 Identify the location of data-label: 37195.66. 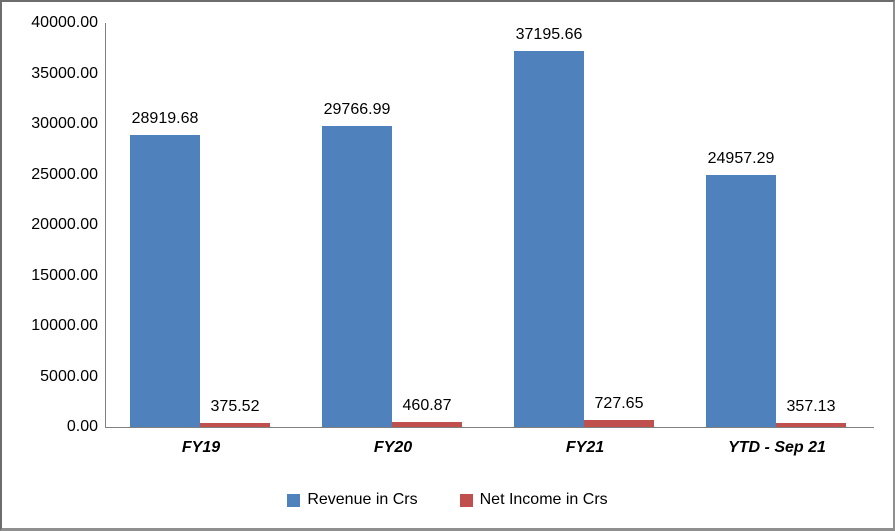
(549, 35).